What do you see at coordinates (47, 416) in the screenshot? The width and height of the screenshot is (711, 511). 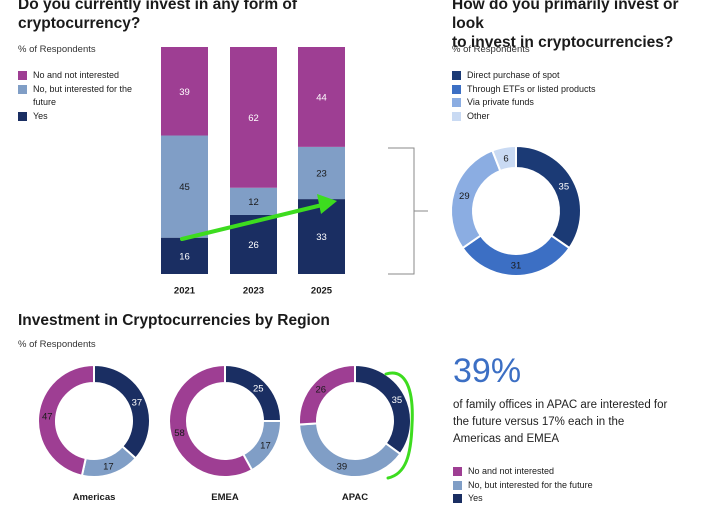 I see `region-donut-americas-value-label: 47` at bounding box center [47, 416].